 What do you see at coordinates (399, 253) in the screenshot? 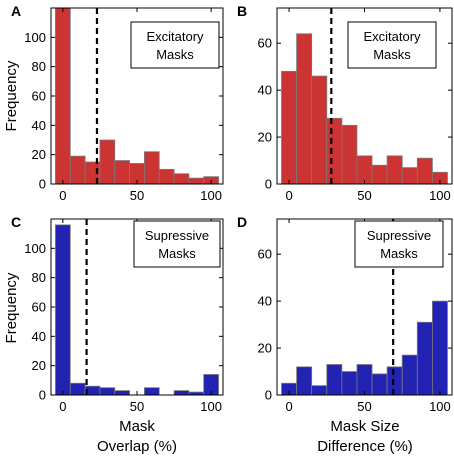
I see `legend-line2-d: Masks` at bounding box center [399, 253].